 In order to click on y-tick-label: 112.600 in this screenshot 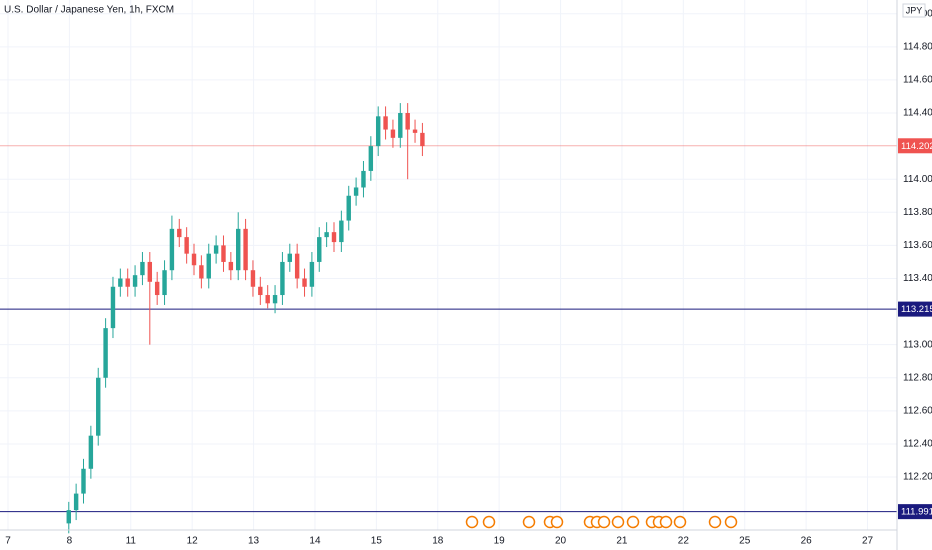, I will do `click(917, 411)`.